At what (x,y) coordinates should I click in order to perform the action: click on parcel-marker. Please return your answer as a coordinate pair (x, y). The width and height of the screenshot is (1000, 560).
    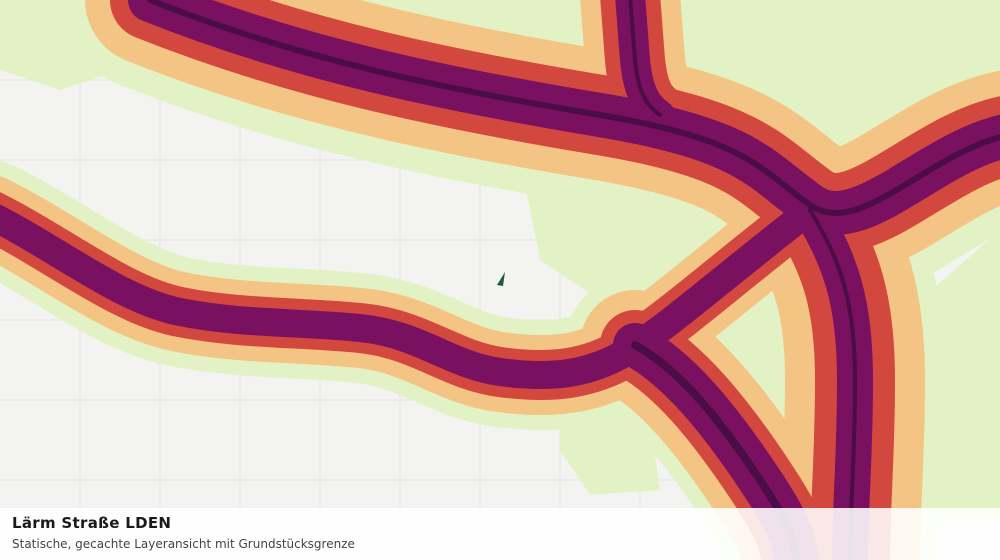
    Looking at the image, I should click on (501, 279).